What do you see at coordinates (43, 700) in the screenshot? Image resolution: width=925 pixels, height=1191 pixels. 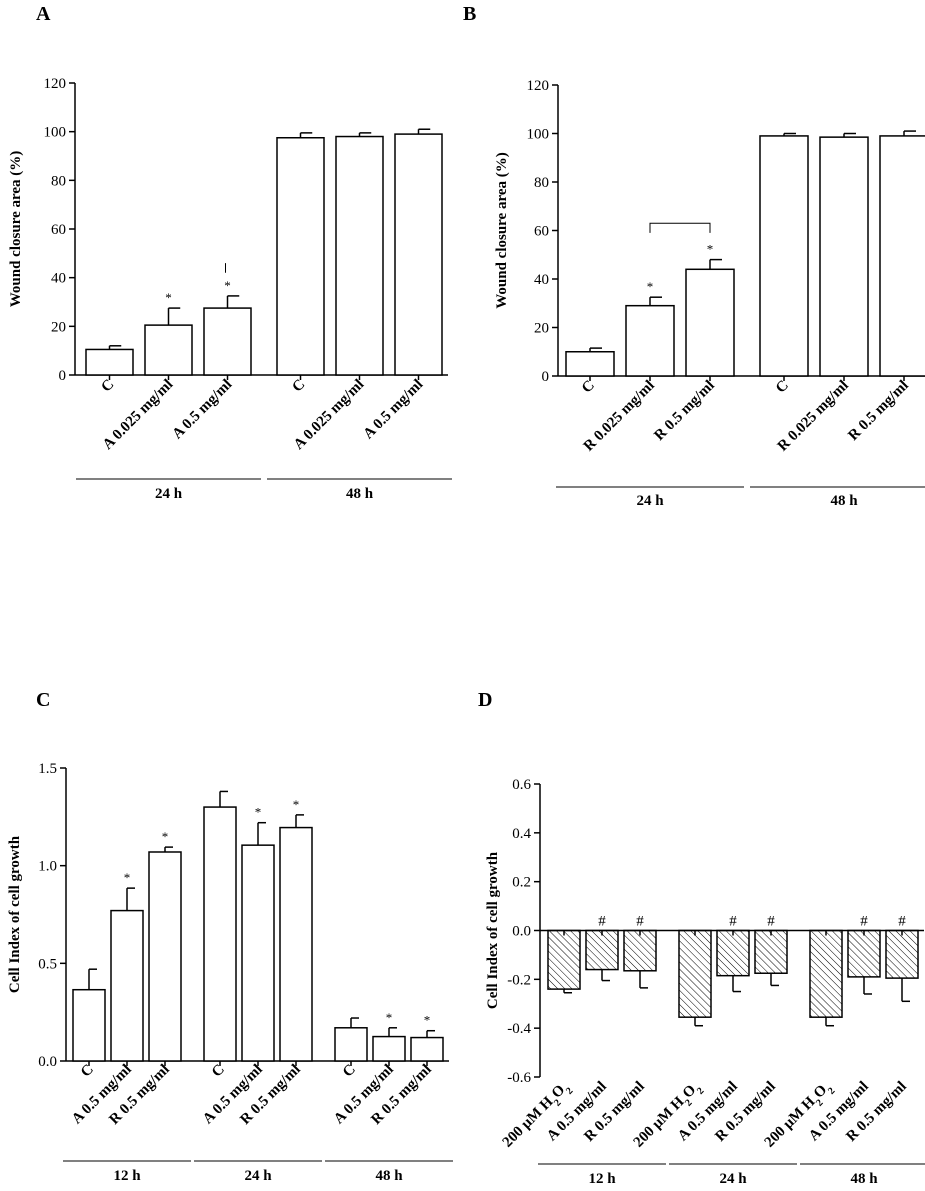 I see `panel-letter-c: C` at bounding box center [43, 700].